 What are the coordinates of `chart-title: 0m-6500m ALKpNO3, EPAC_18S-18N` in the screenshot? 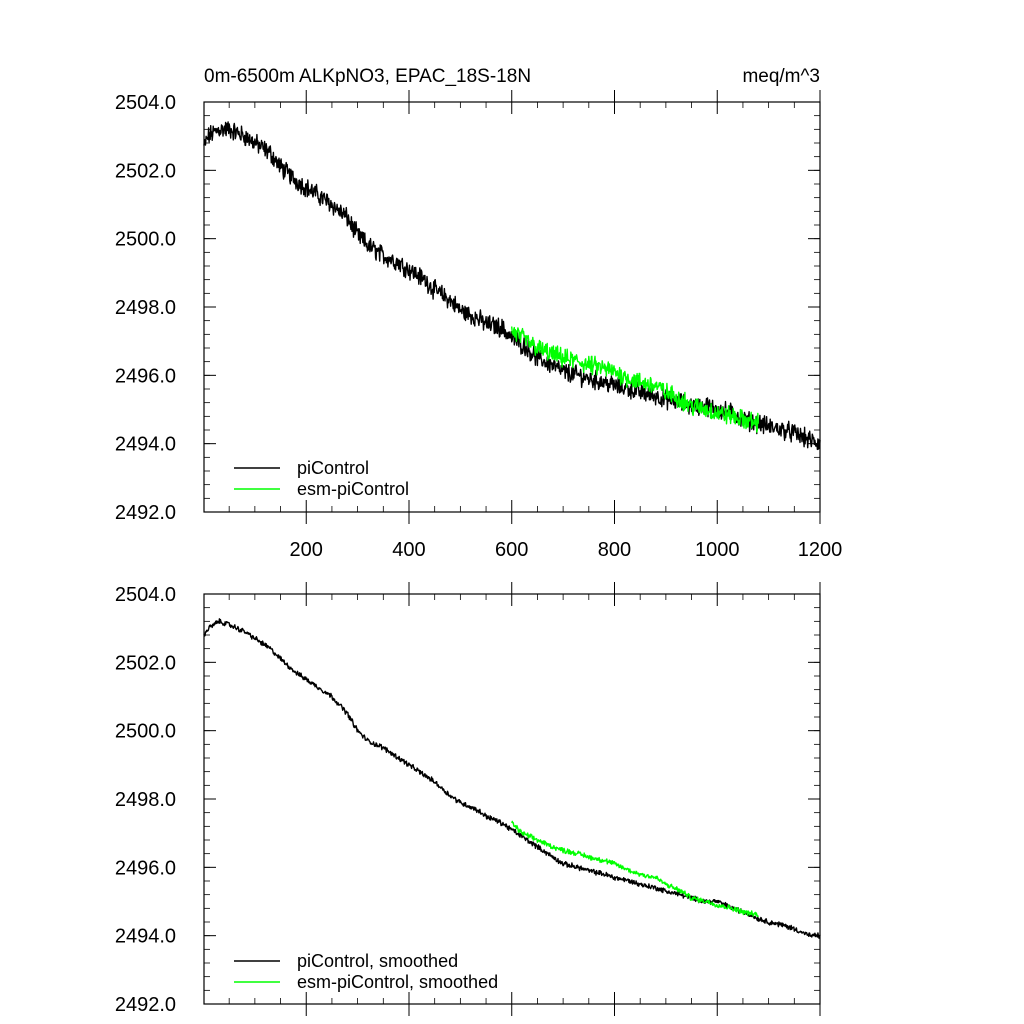 It's located at (367, 76).